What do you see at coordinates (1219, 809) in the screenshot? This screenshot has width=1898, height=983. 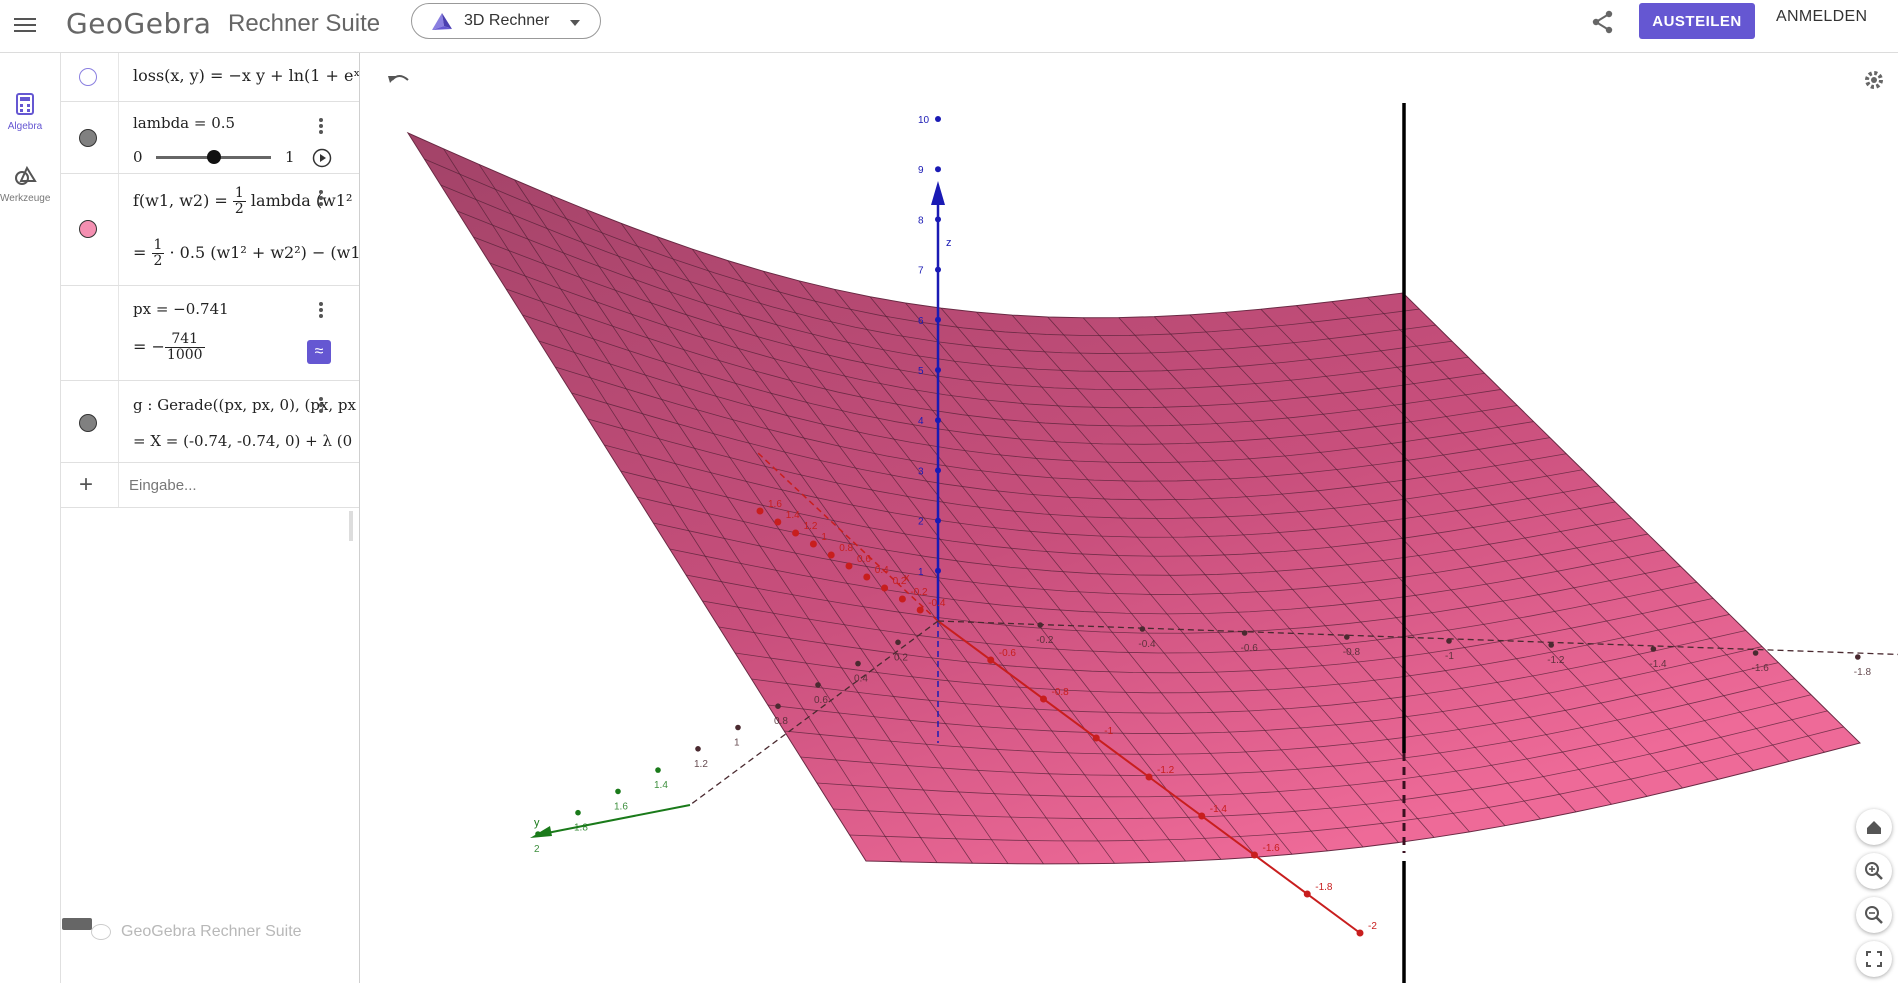 I see `x-tick-label: -1.4` at bounding box center [1219, 809].